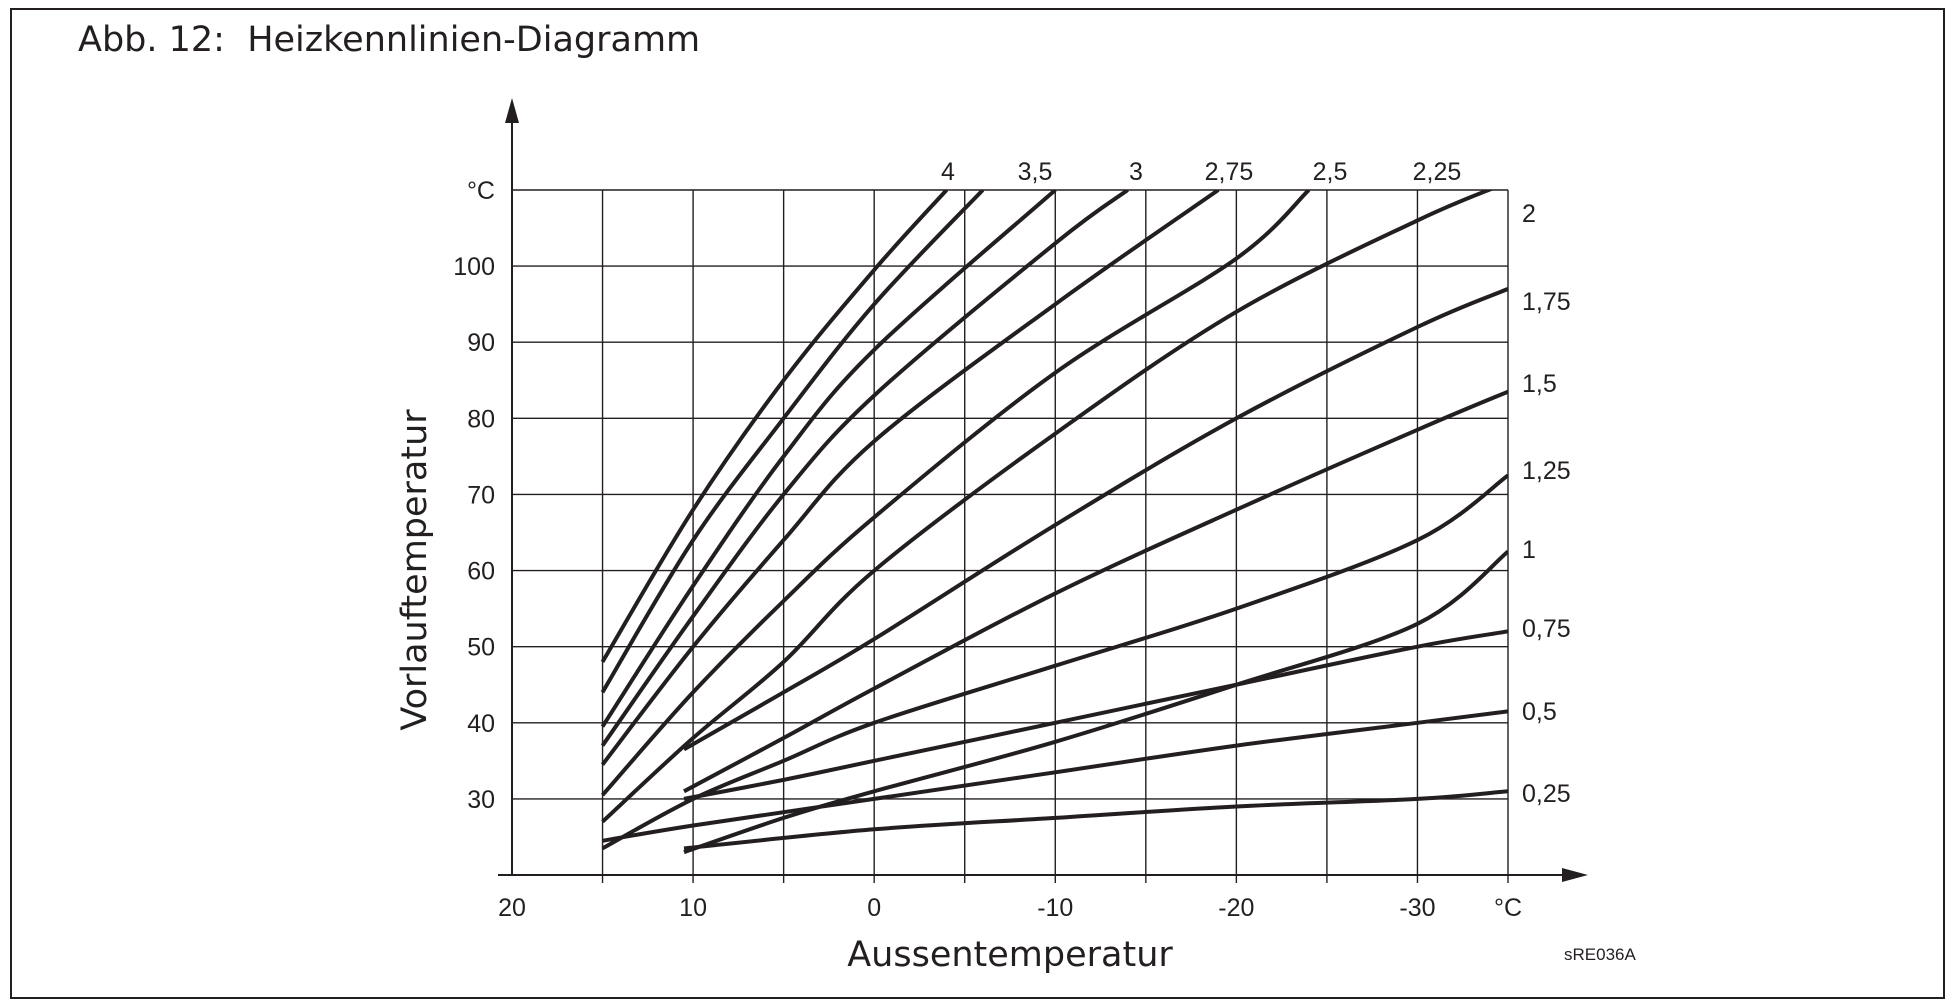 The image size is (1955, 1008). I want to click on curve-label: 4, so click(948, 172).